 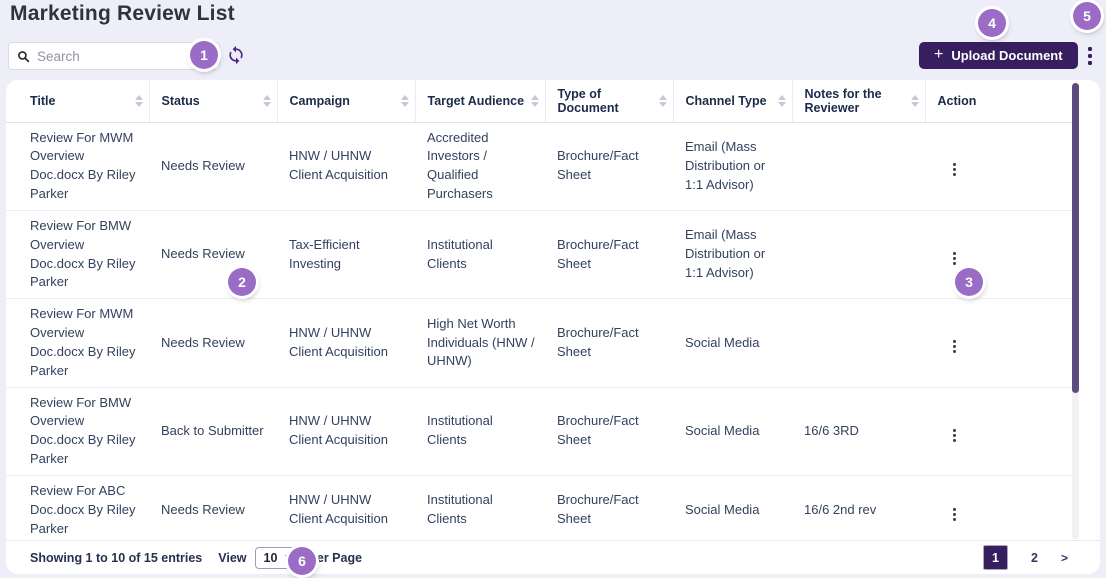 I want to click on vertical-scrollbar-track, so click(x=1075, y=311).